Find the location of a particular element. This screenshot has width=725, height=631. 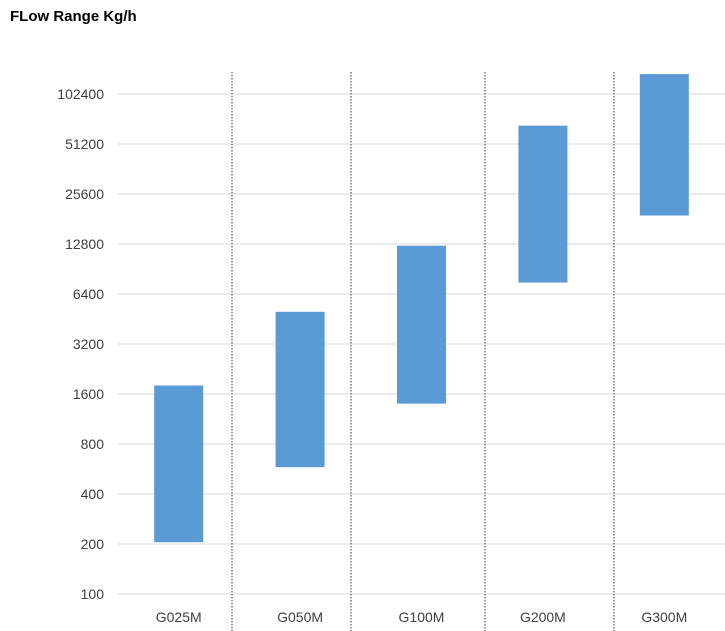

y-tick-label-8: 25600 is located at coordinates (84, 194).